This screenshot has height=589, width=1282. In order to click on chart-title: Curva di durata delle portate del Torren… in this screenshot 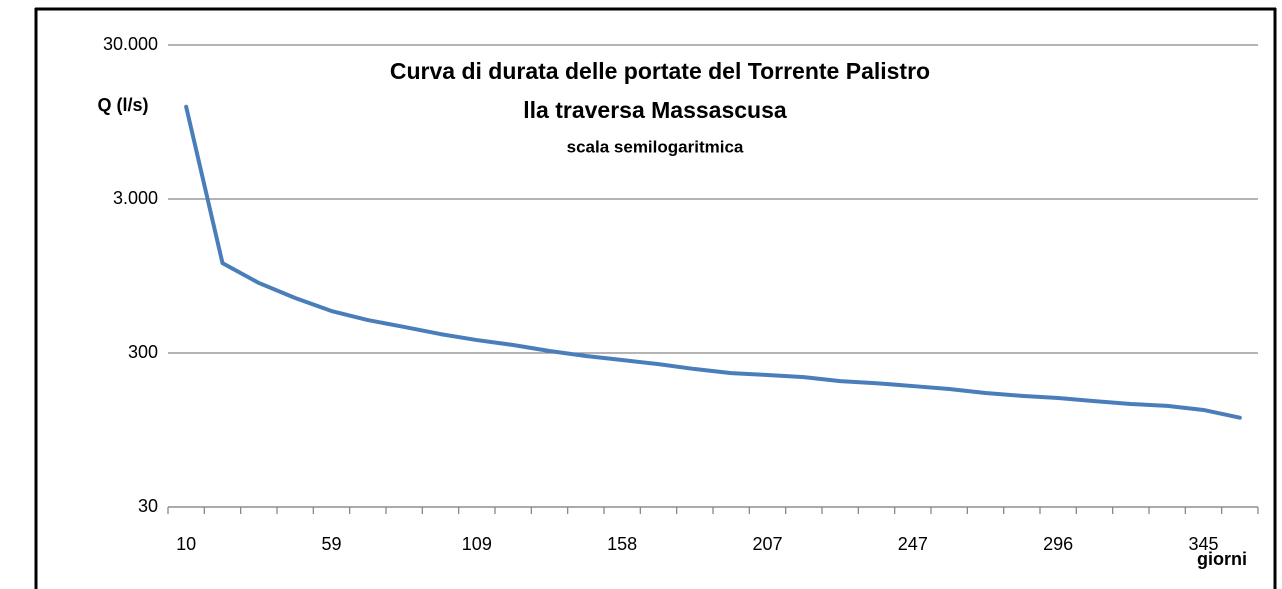, I will do `click(660, 71)`.